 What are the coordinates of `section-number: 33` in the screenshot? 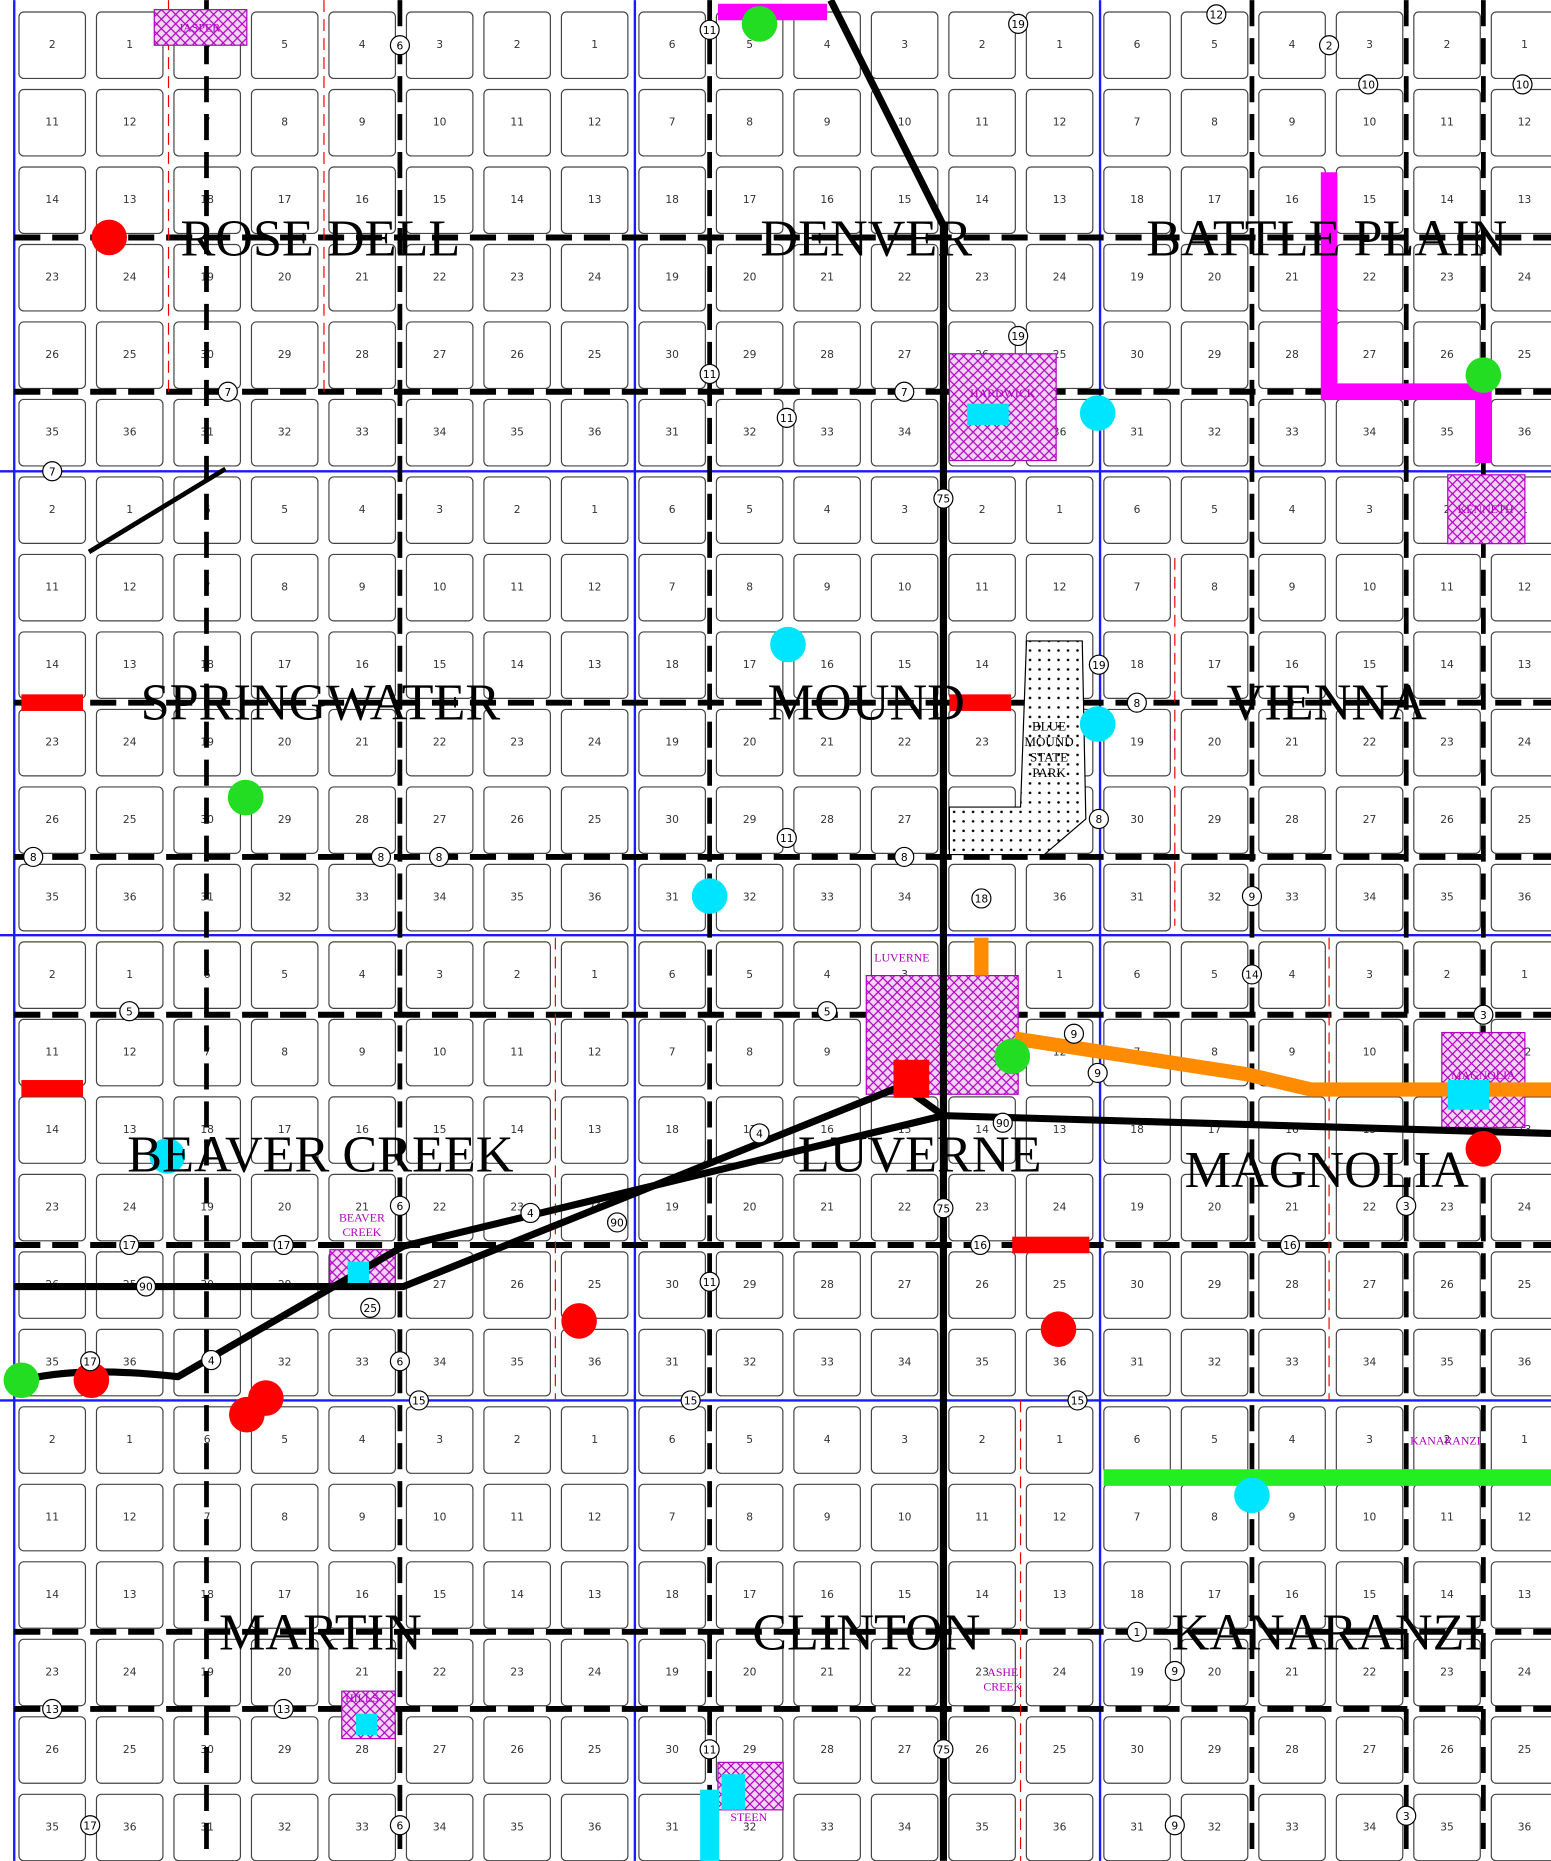 It's located at (1292, 897).